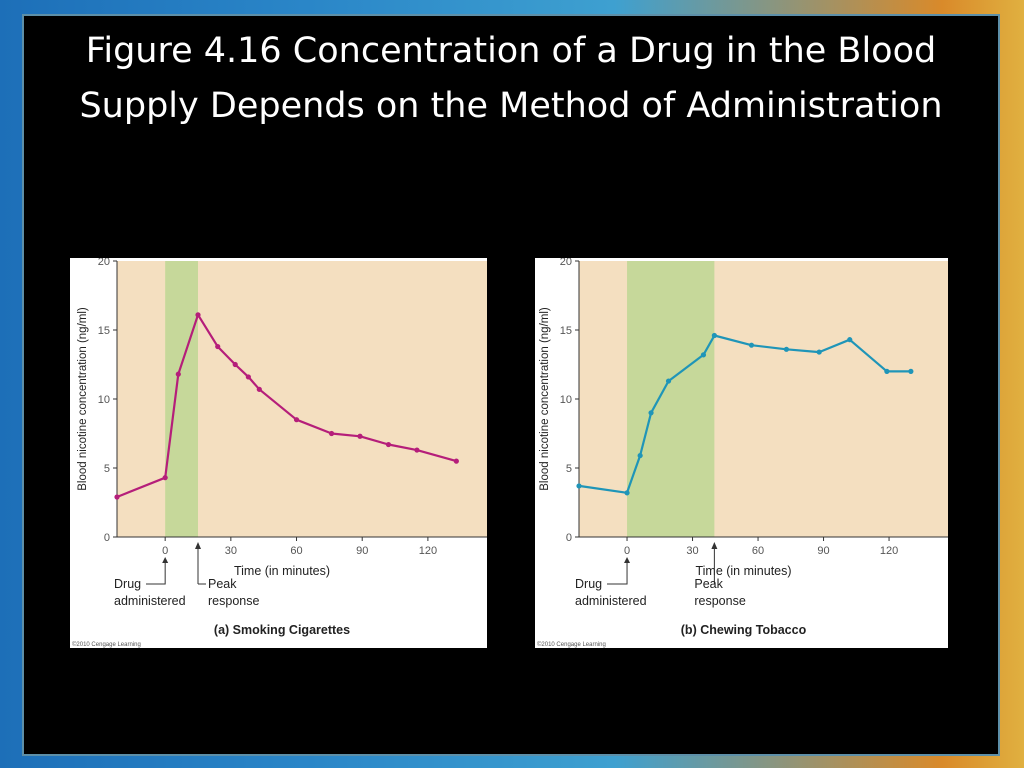  I want to click on chewing-y-tick-label: 0, so click(569, 538).